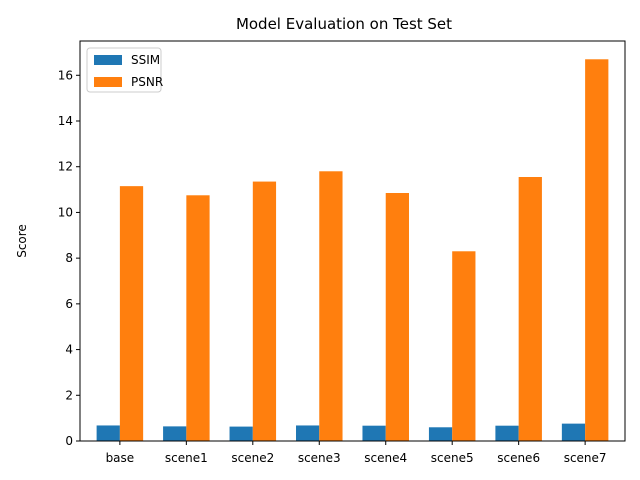 The height and width of the screenshot is (480, 640). I want to click on legend-swatch-psnr, so click(108, 82).